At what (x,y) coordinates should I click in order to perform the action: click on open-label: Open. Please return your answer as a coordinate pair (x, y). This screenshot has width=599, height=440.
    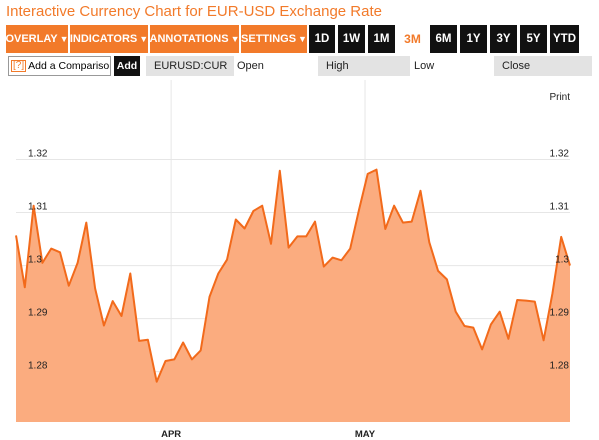
    Looking at the image, I should click on (250, 66).